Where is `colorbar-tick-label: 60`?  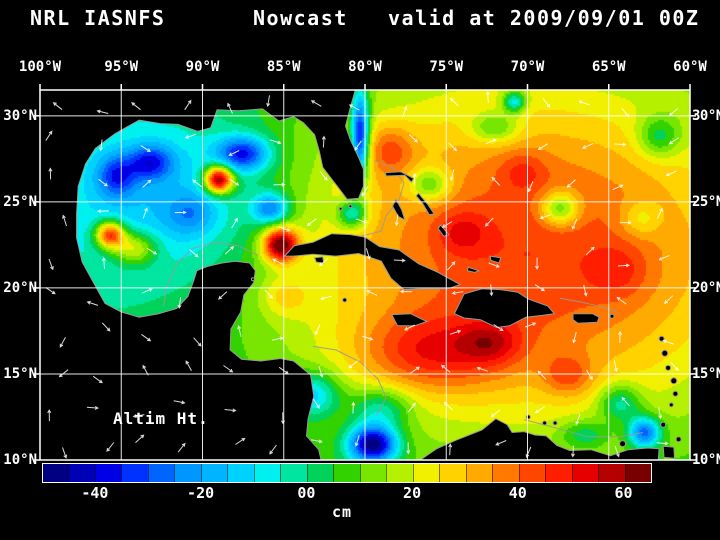
colorbar-tick-label: 60 is located at coordinates (623, 493).